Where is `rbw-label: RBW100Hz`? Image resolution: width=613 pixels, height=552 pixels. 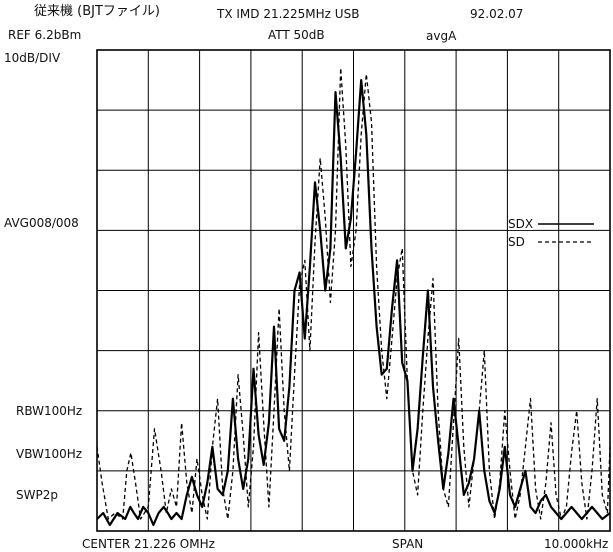
rbw-label: RBW100Hz is located at coordinates (49, 411).